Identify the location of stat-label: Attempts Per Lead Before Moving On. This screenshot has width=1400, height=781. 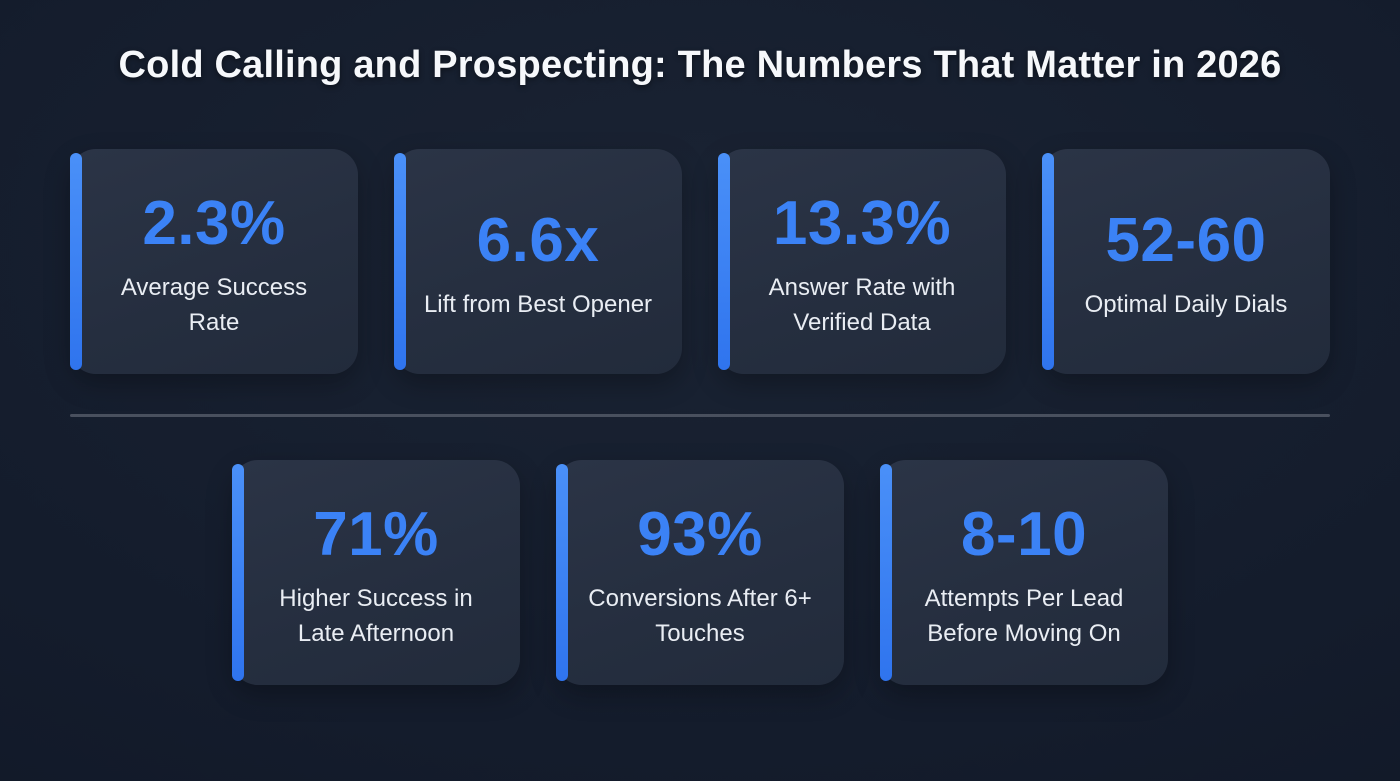
(1024, 616).